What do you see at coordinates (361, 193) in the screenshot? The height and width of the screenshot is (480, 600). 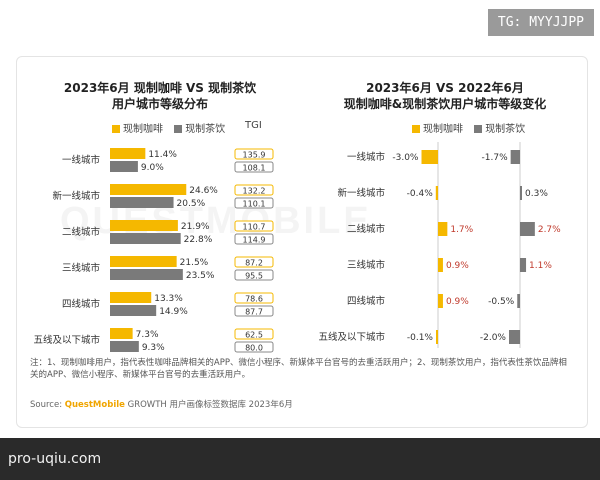 I see `right-category-label: 新一线城市` at bounding box center [361, 193].